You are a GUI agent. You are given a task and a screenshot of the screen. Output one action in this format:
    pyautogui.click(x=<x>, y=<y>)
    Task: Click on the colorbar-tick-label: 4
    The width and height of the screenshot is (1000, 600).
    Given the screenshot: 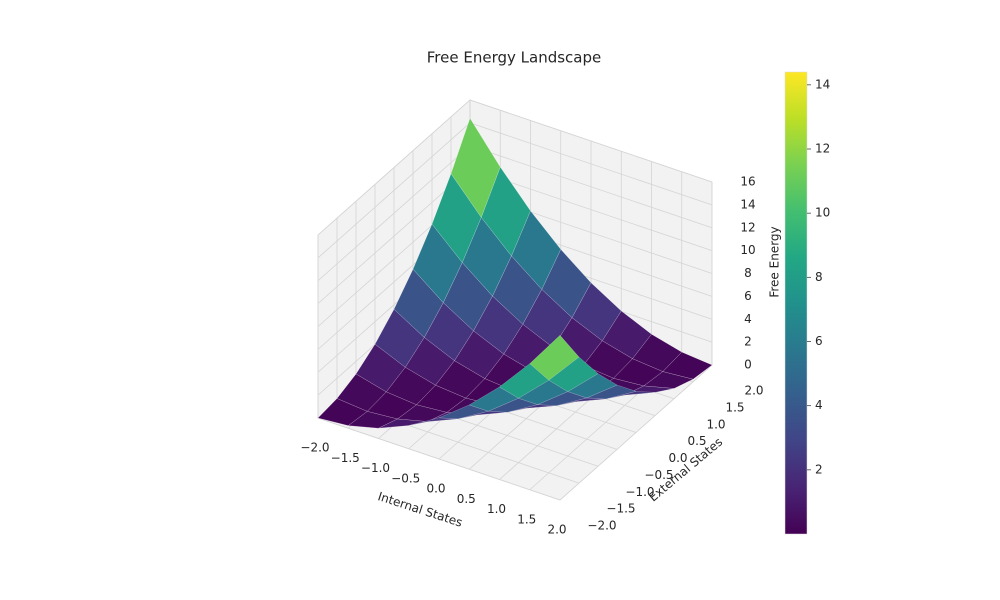 What is the action you would take?
    pyautogui.click(x=819, y=405)
    